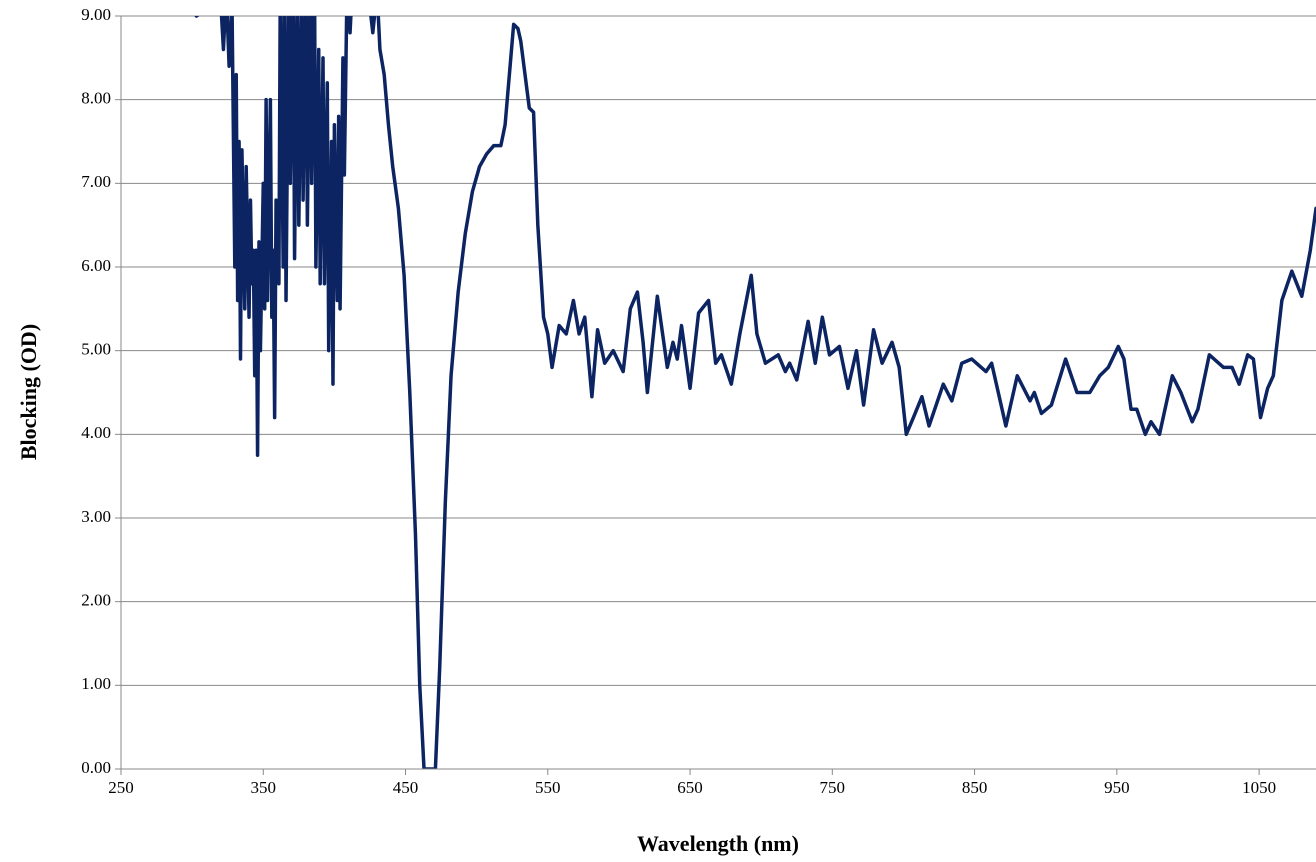 This screenshot has width=1316, height=862. I want to click on y-tick-label: 6.00, so click(96, 265).